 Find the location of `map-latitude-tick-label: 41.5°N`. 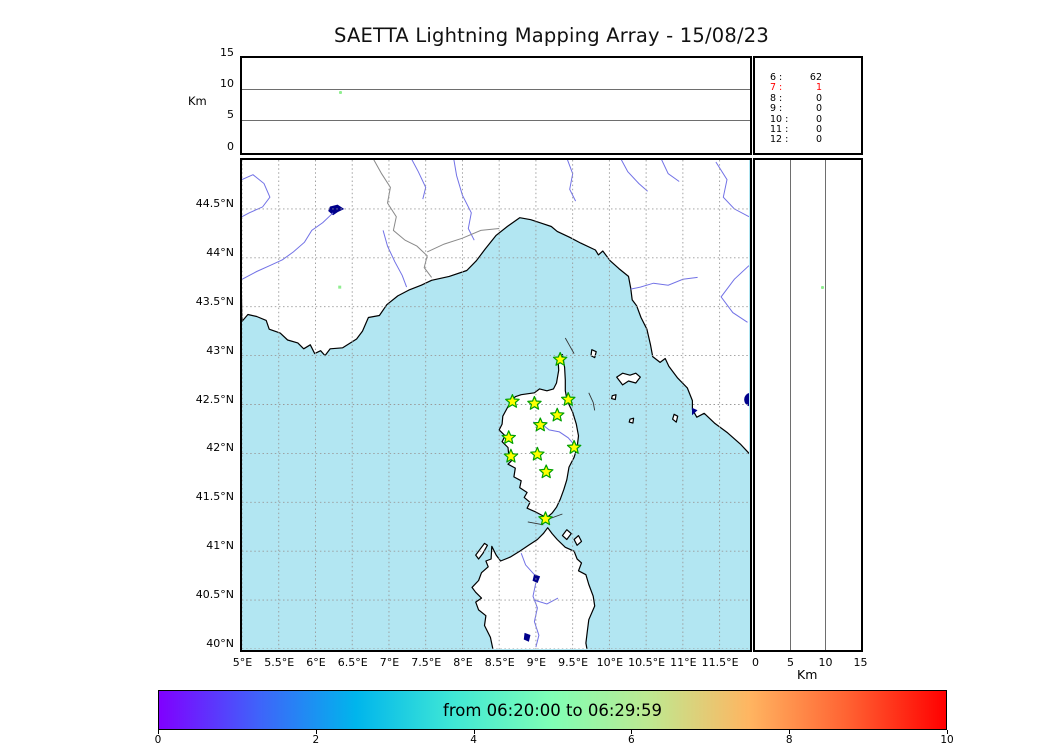

map-latitude-tick-label: 41.5°N is located at coordinates (214, 497).